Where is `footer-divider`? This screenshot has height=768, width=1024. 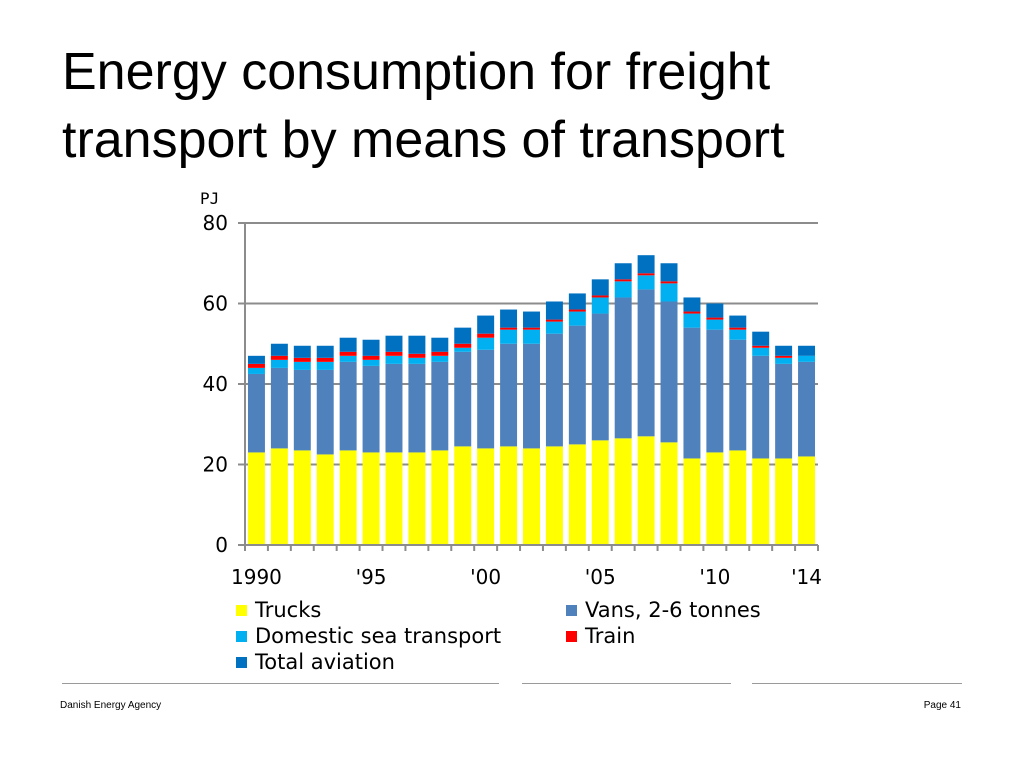
footer-divider is located at coordinates (280, 683).